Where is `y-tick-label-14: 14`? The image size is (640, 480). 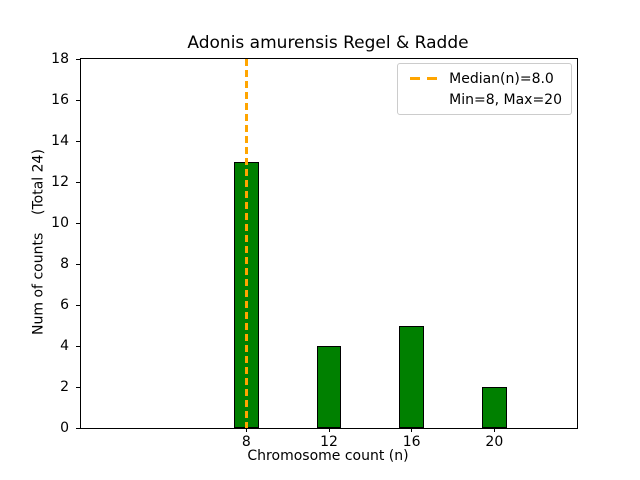
y-tick-label-14: 14 is located at coordinates (60, 140).